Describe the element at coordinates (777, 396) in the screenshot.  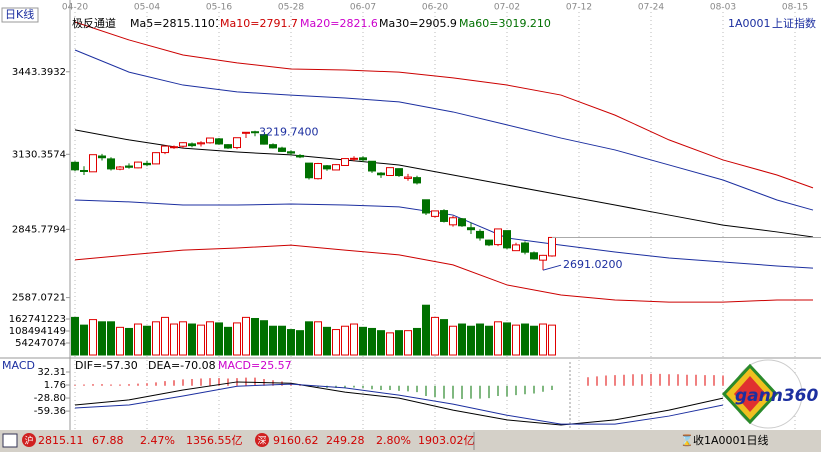
I see `logo-text: gann360` at that location.